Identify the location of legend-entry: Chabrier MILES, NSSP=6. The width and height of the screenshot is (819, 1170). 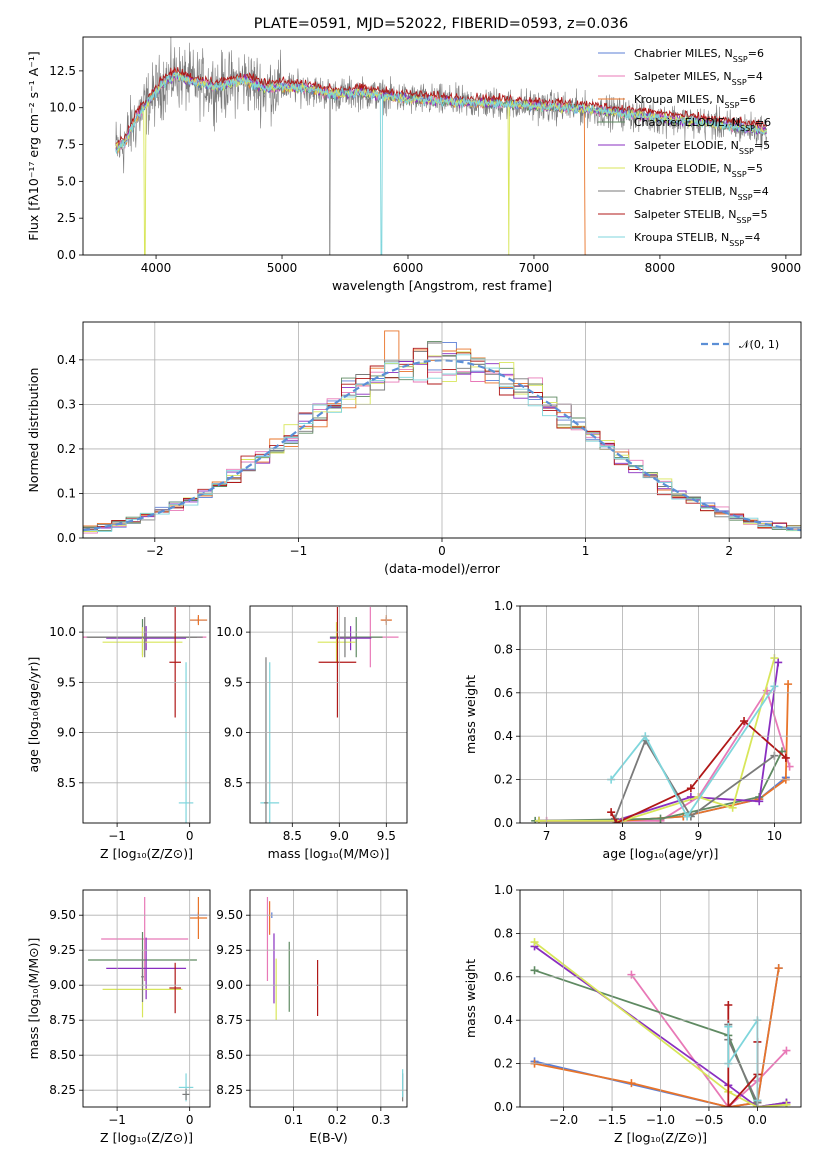
(699, 55).